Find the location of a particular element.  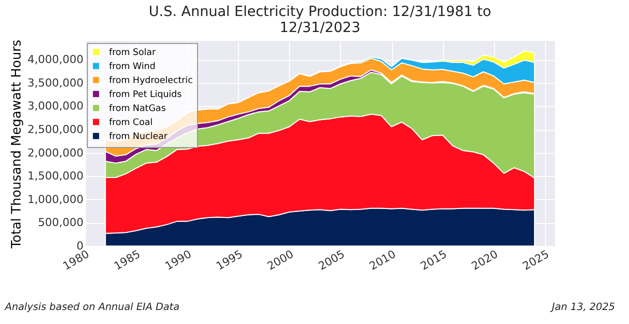

y-tick-label: 1,500,000 is located at coordinates (56, 176).